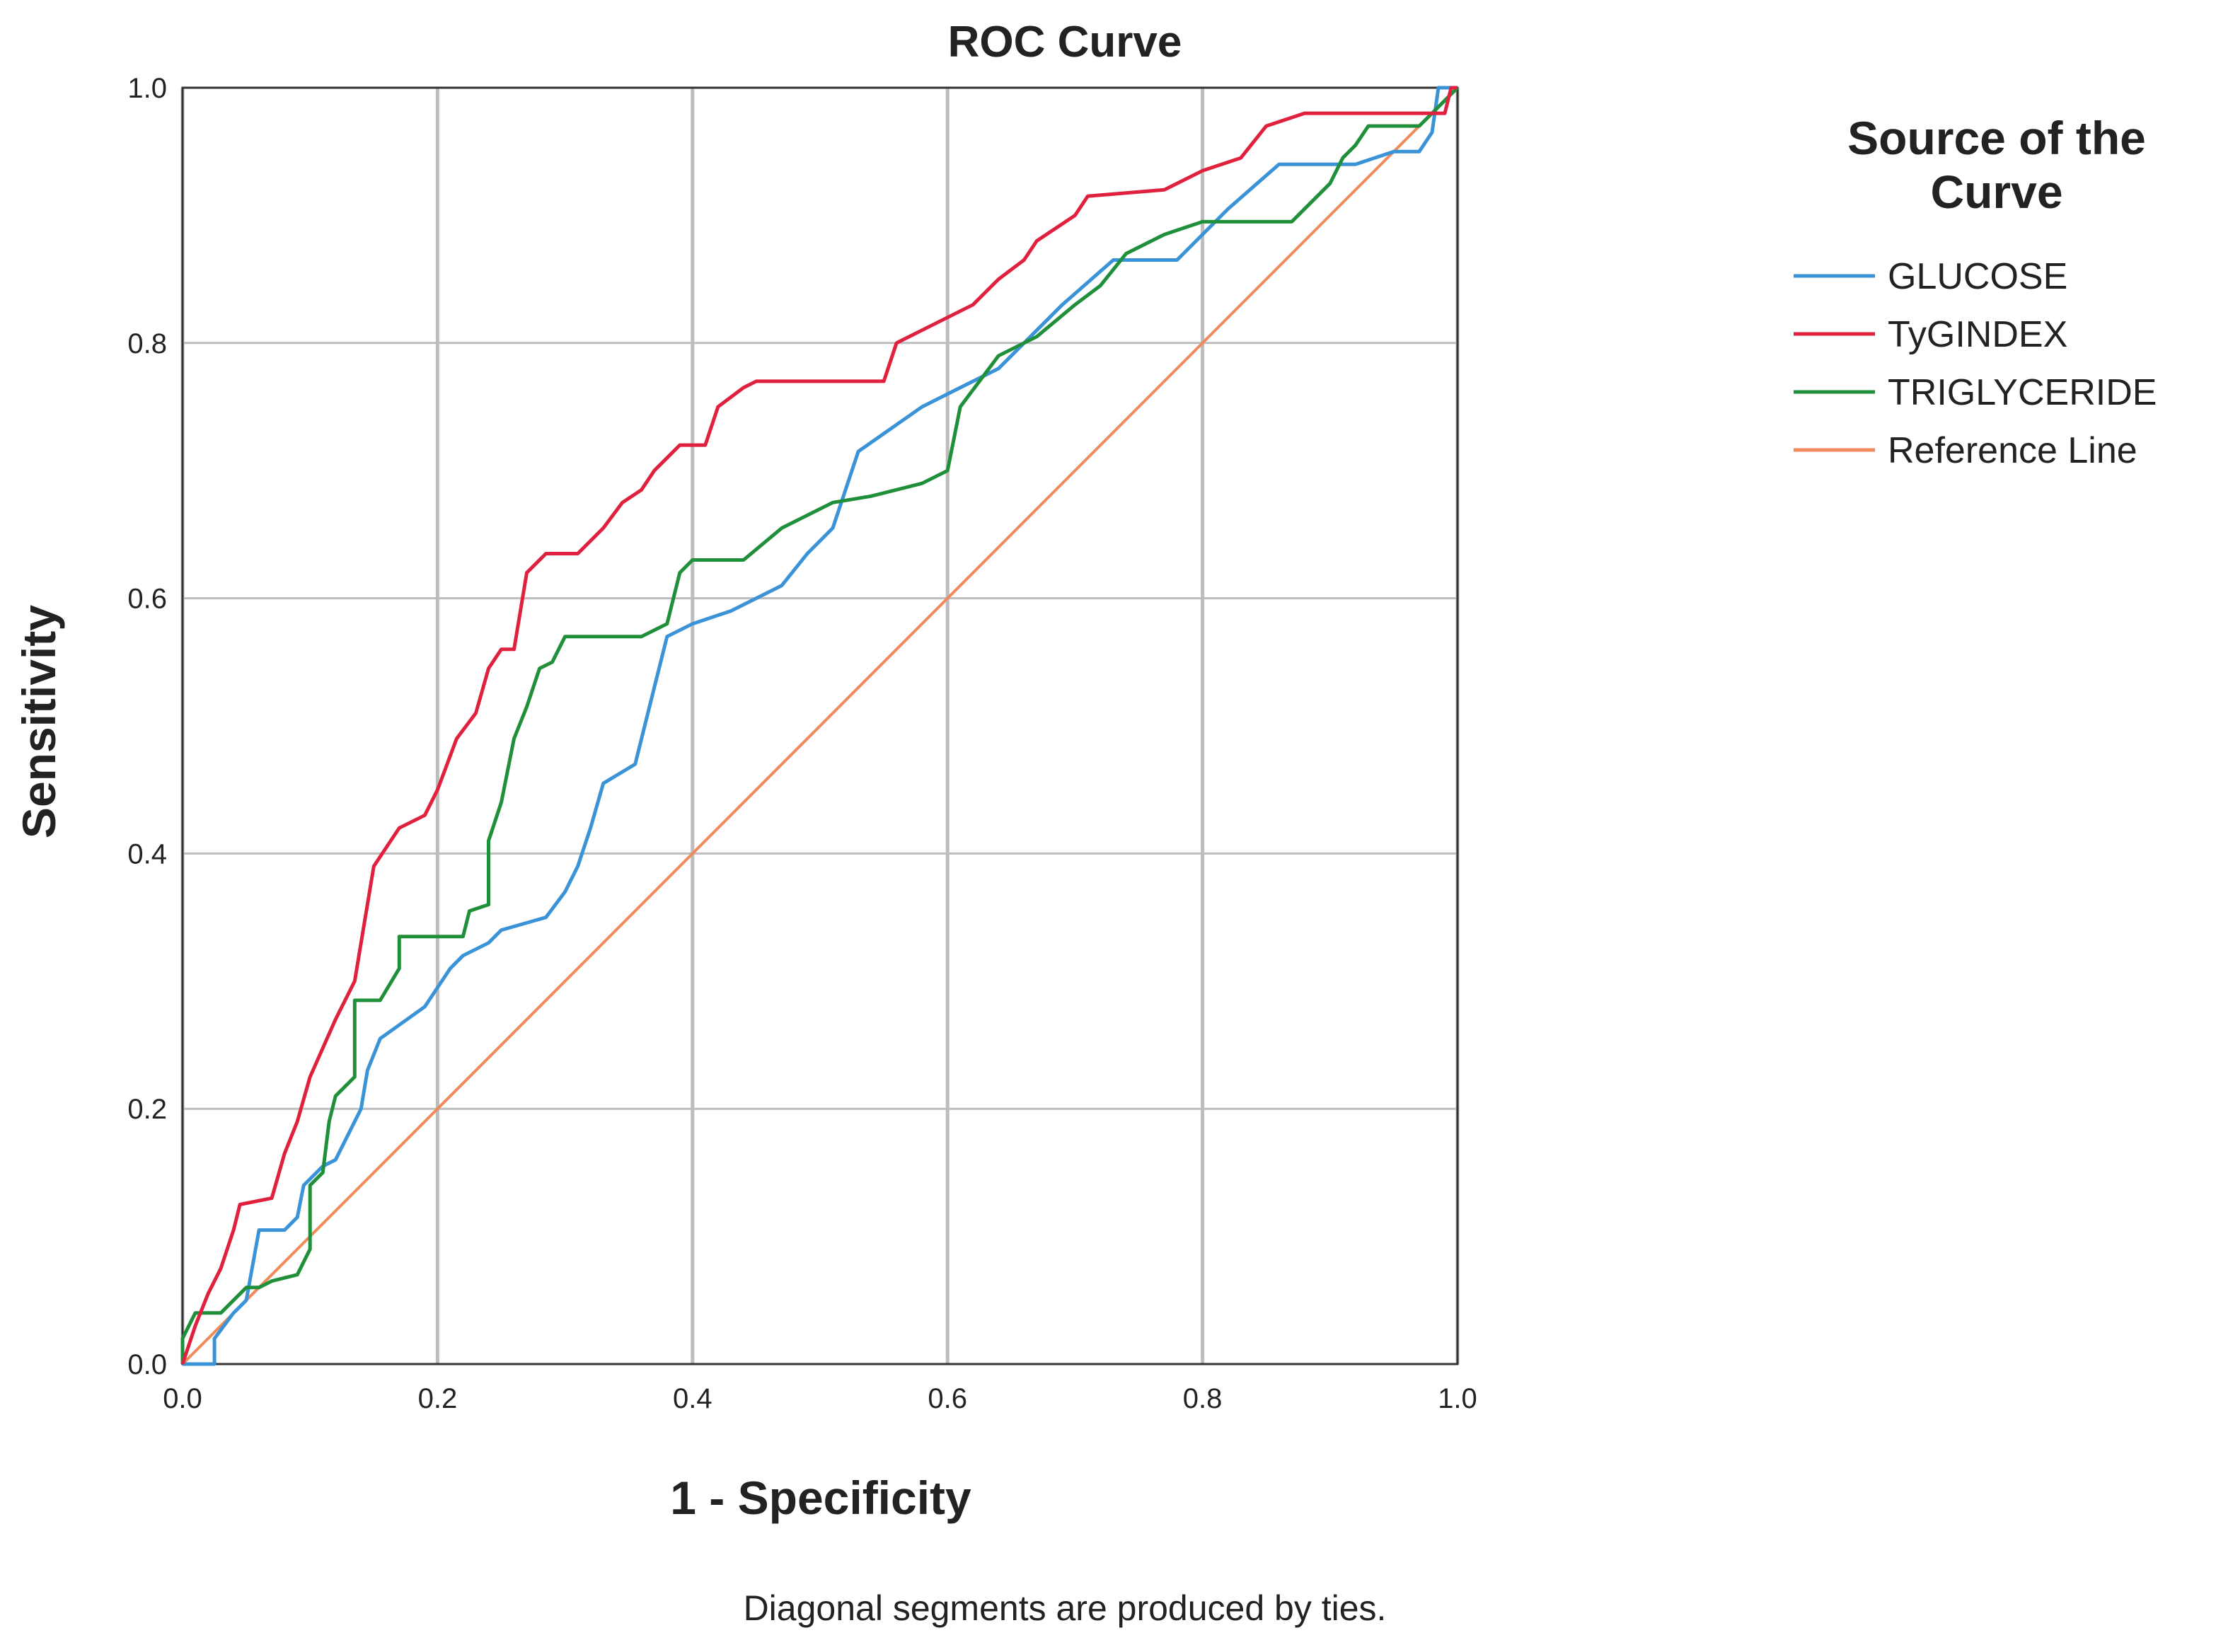  I want to click on x-tick-label: 1.0, so click(1458, 1398).